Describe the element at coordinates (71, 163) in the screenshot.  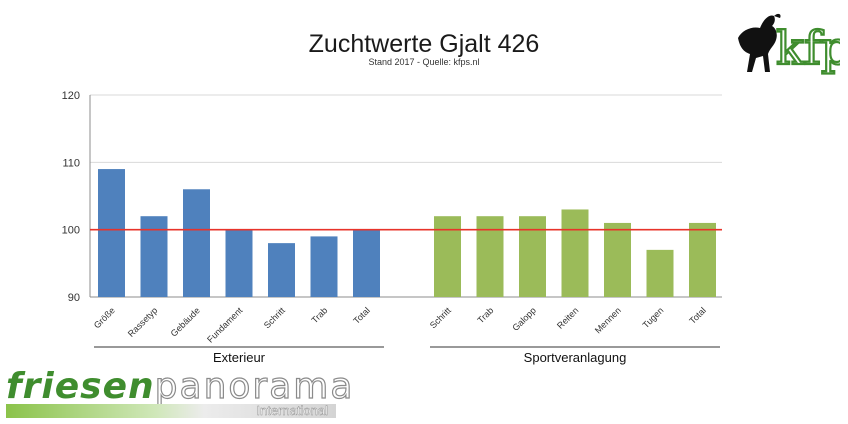
I see `y-tick-label: 110` at that location.